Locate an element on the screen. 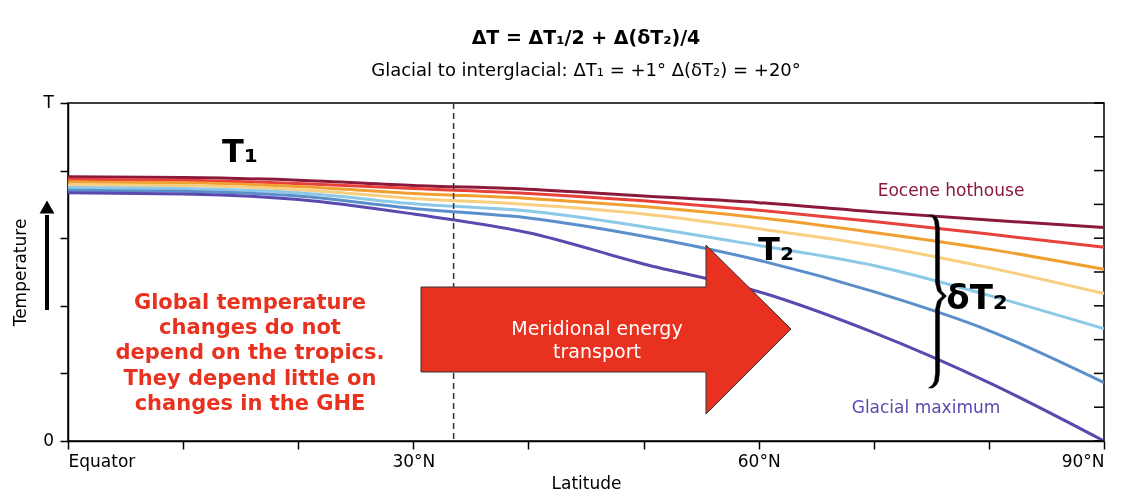 The width and height of the screenshot is (1138, 496). text: 0 is located at coordinates (48, 440).